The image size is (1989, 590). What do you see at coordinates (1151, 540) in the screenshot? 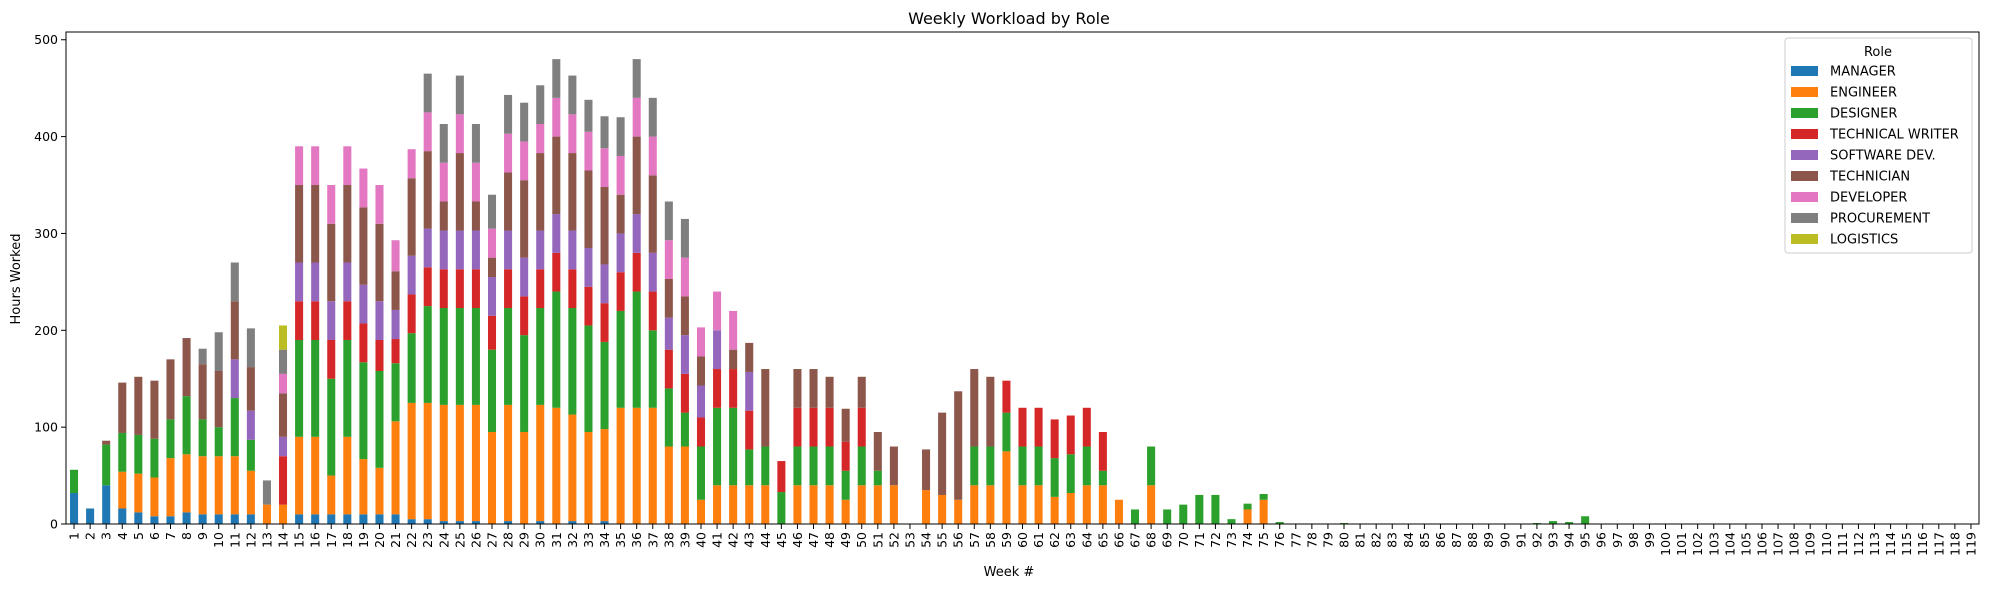
I see `x-tick-label: 68` at bounding box center [1151, 540].